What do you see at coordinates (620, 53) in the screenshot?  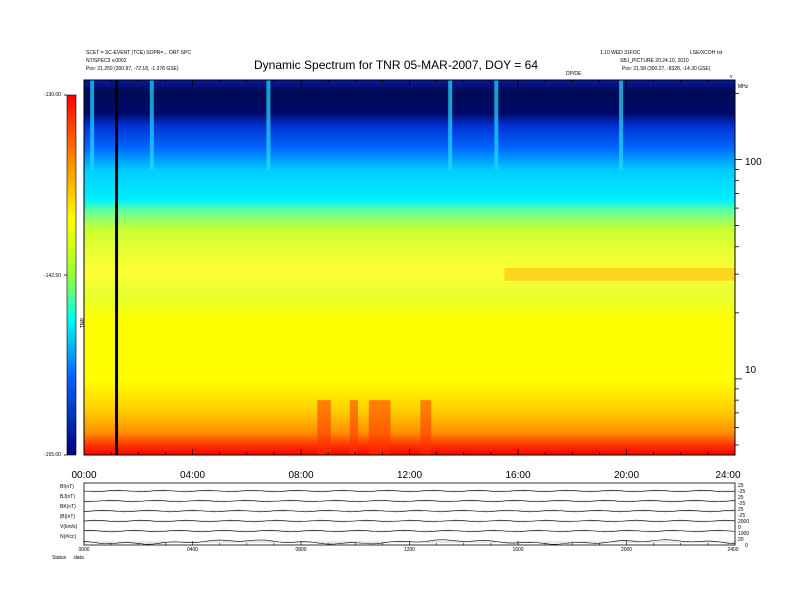 I see `header-right-line1: 1.10 WED 31FOC` at bounding box center [620, 53].